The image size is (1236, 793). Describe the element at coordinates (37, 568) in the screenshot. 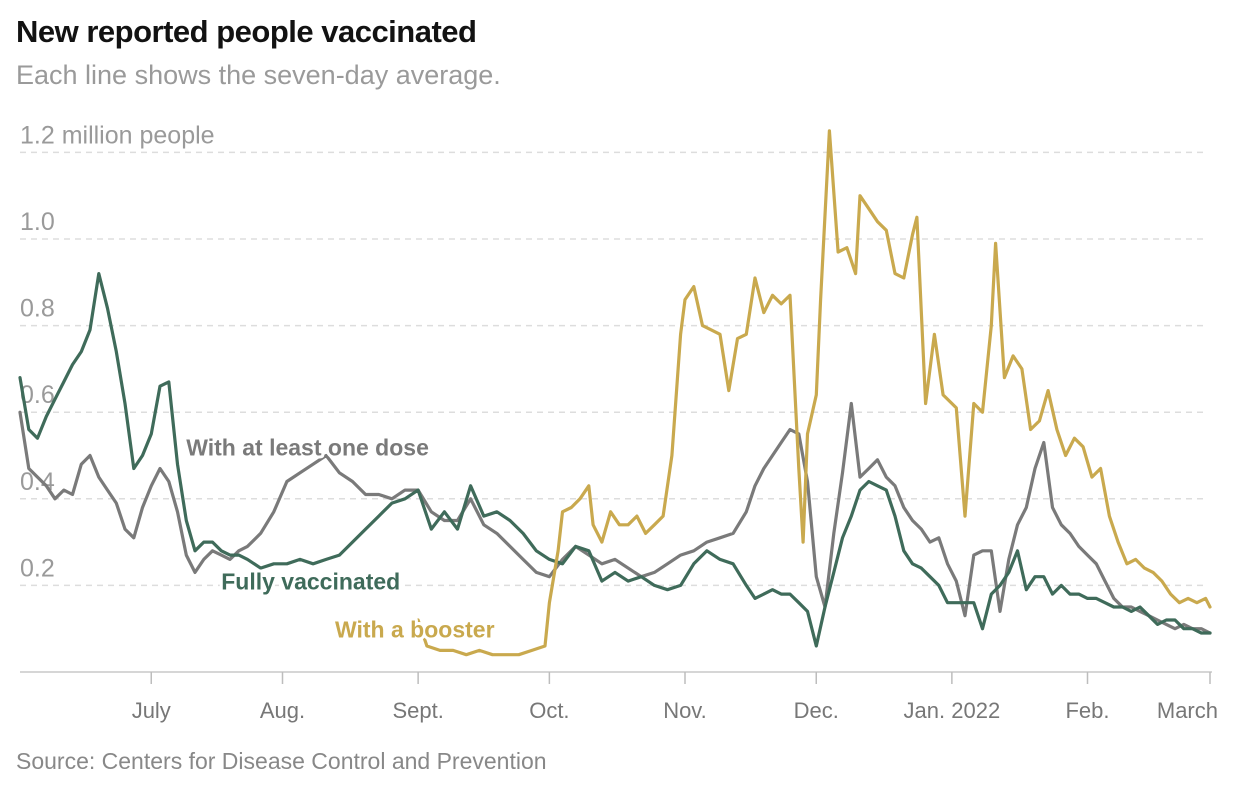

I see `y-tick-label: 0.2` at that location.